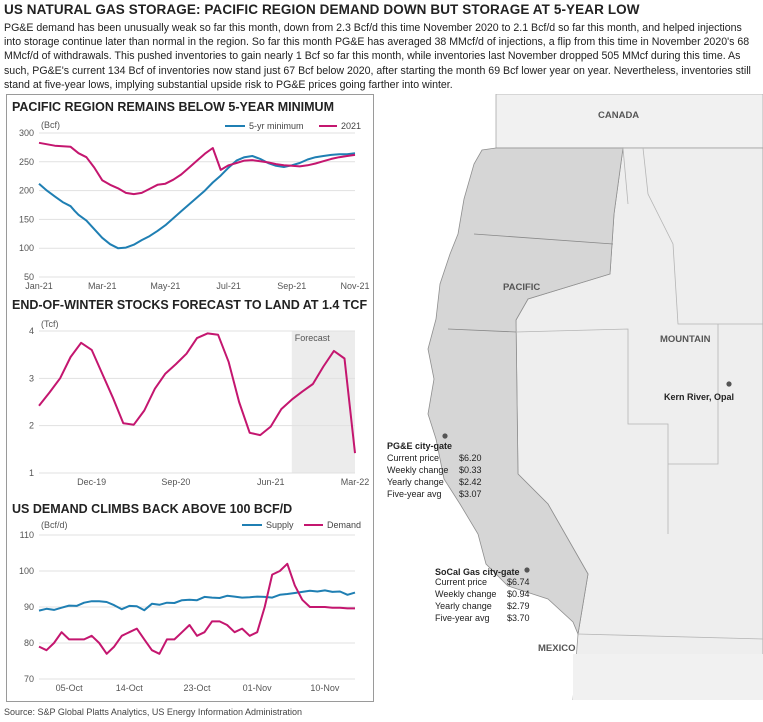 This screenshot has height=722, width=763. Describe the element at coordinates (26, 191) in the screenshot. I see `y-tick-label: 200` at that location.